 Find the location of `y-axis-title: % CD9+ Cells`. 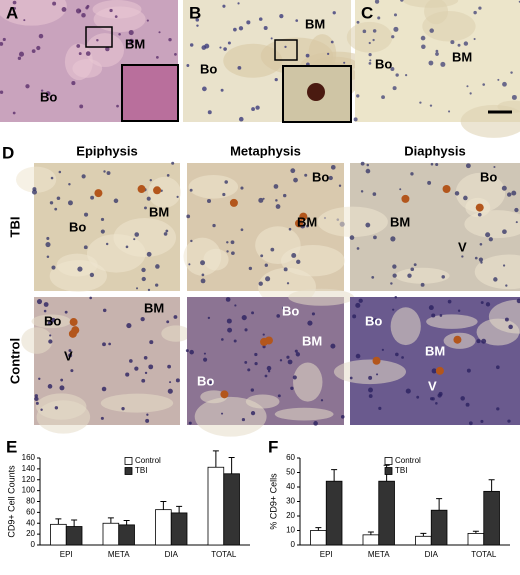

y-axis-title: % CD9+ Cells is located at coordinates (273, 501).